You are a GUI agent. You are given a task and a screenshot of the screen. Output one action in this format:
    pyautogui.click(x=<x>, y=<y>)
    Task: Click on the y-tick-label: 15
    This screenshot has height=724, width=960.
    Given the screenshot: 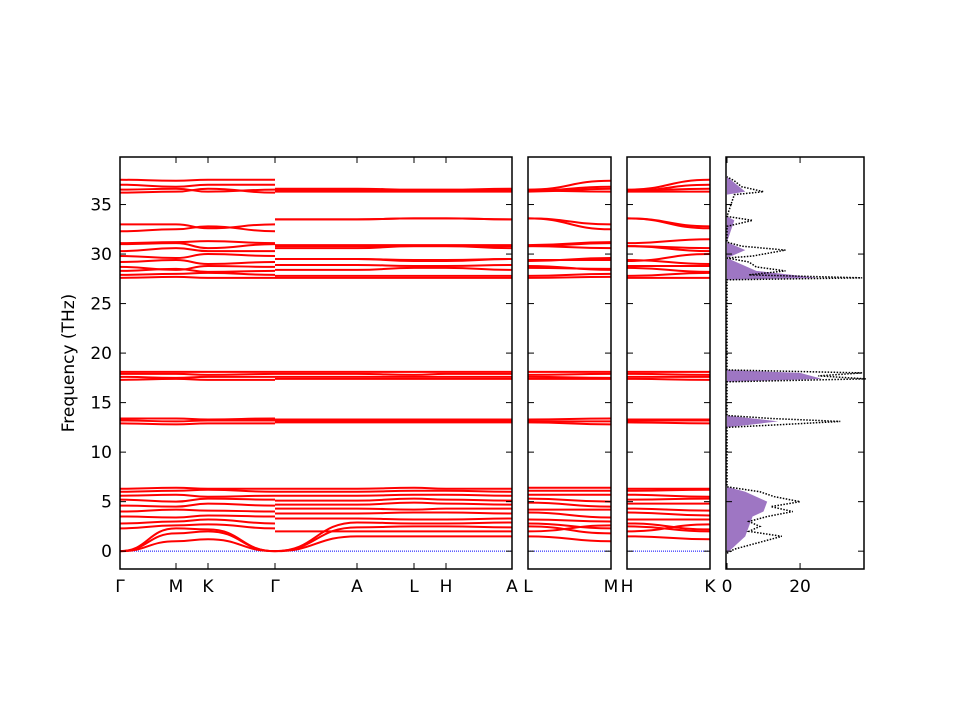 What is the action you would take?
    pyautogui.click(x=101, y=404)
    